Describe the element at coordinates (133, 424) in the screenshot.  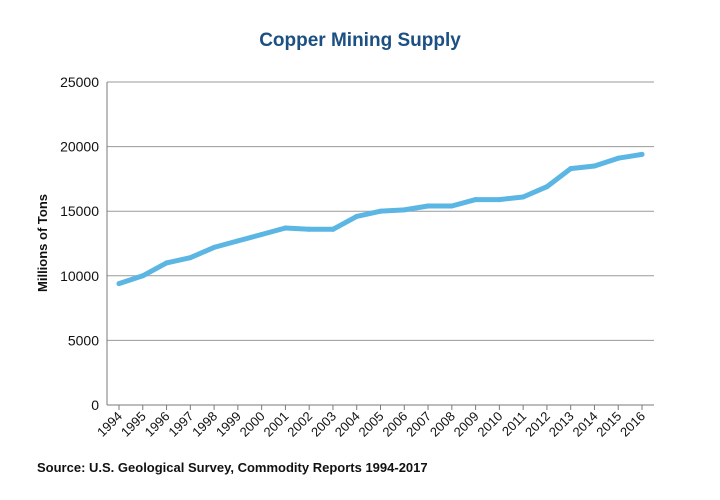
I see `x-tick-label: 1995` at that location.